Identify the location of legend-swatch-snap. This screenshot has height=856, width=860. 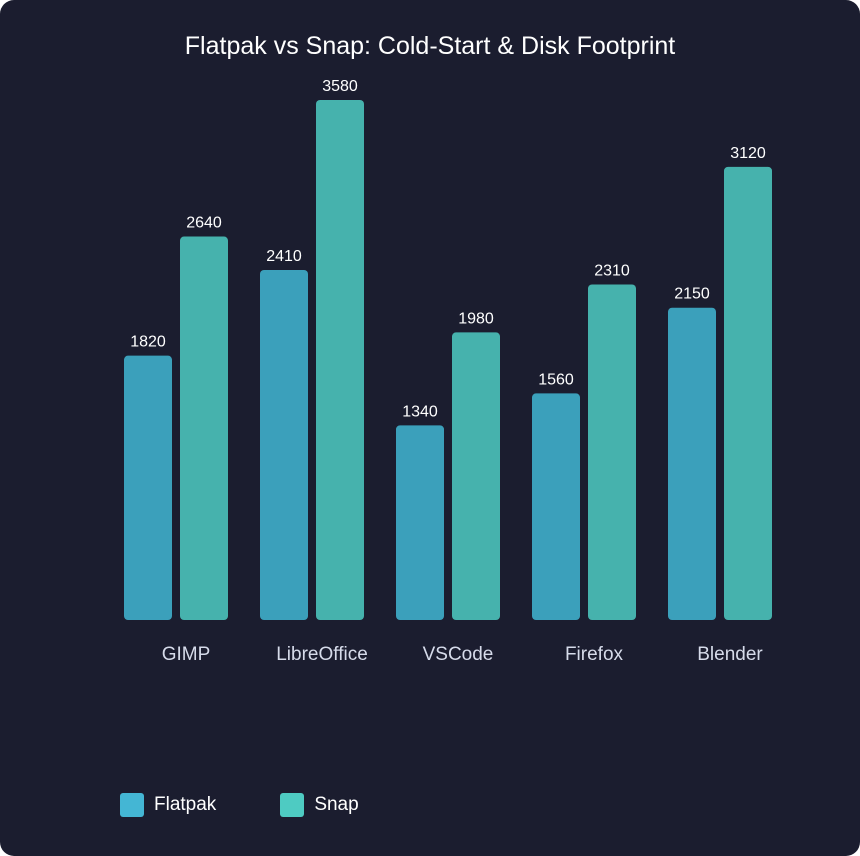
(292, 805).